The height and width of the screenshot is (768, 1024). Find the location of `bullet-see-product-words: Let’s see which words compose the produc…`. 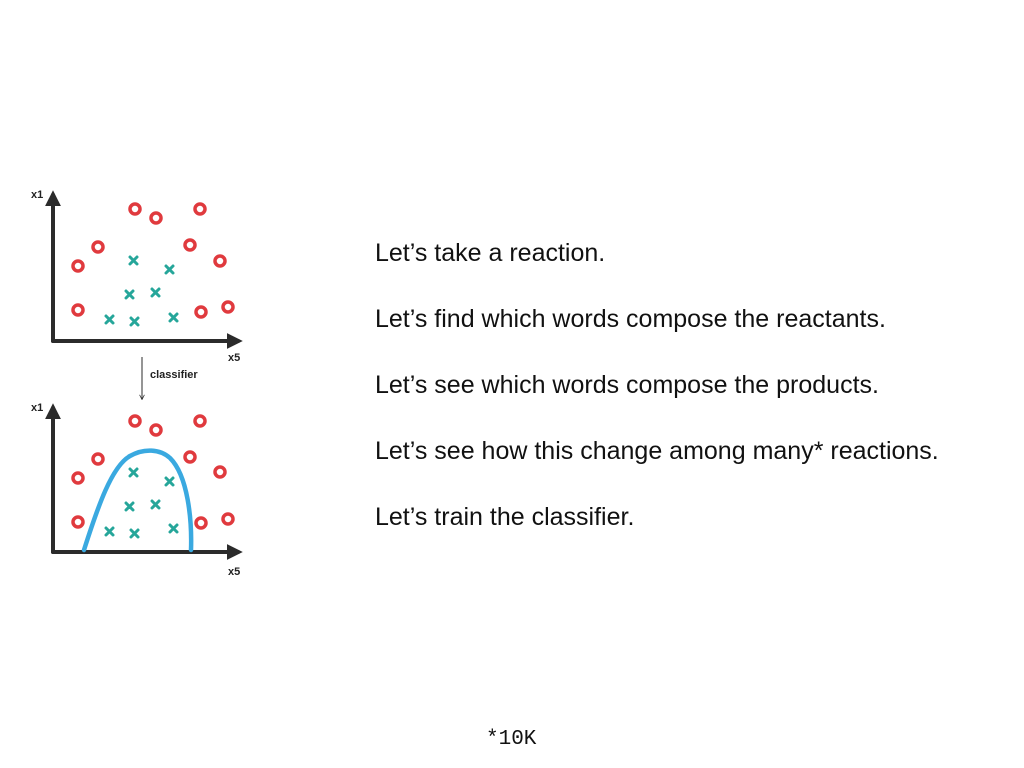

bullet-see-product-words: Let’s see which words compose the produc… is located at coordinates (627, 385).